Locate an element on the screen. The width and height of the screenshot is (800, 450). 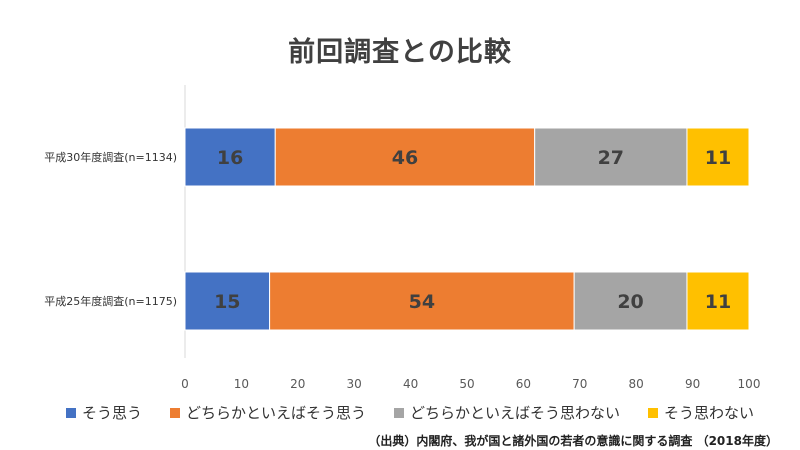
legend-item: そう思う is located at coordinates (104, 412).